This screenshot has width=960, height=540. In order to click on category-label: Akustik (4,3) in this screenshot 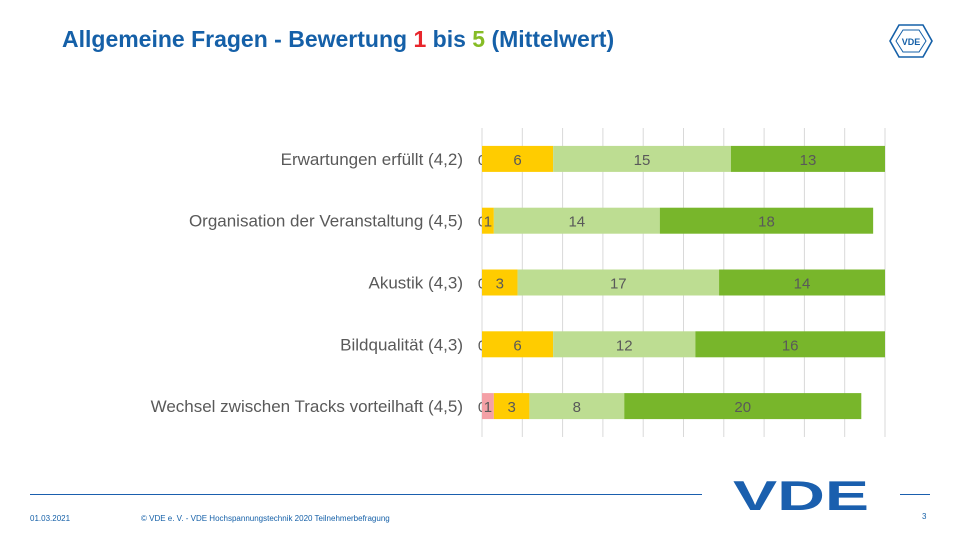, I will do `click(416, 283)`.